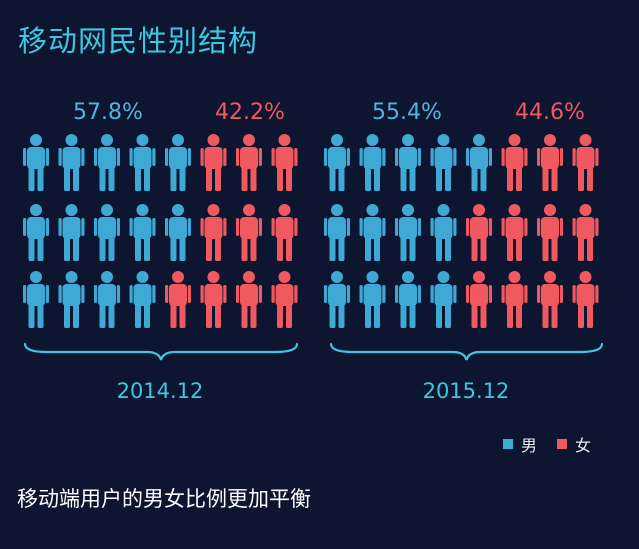  I want to click on category-label: 2015.12, so click(466, 391).